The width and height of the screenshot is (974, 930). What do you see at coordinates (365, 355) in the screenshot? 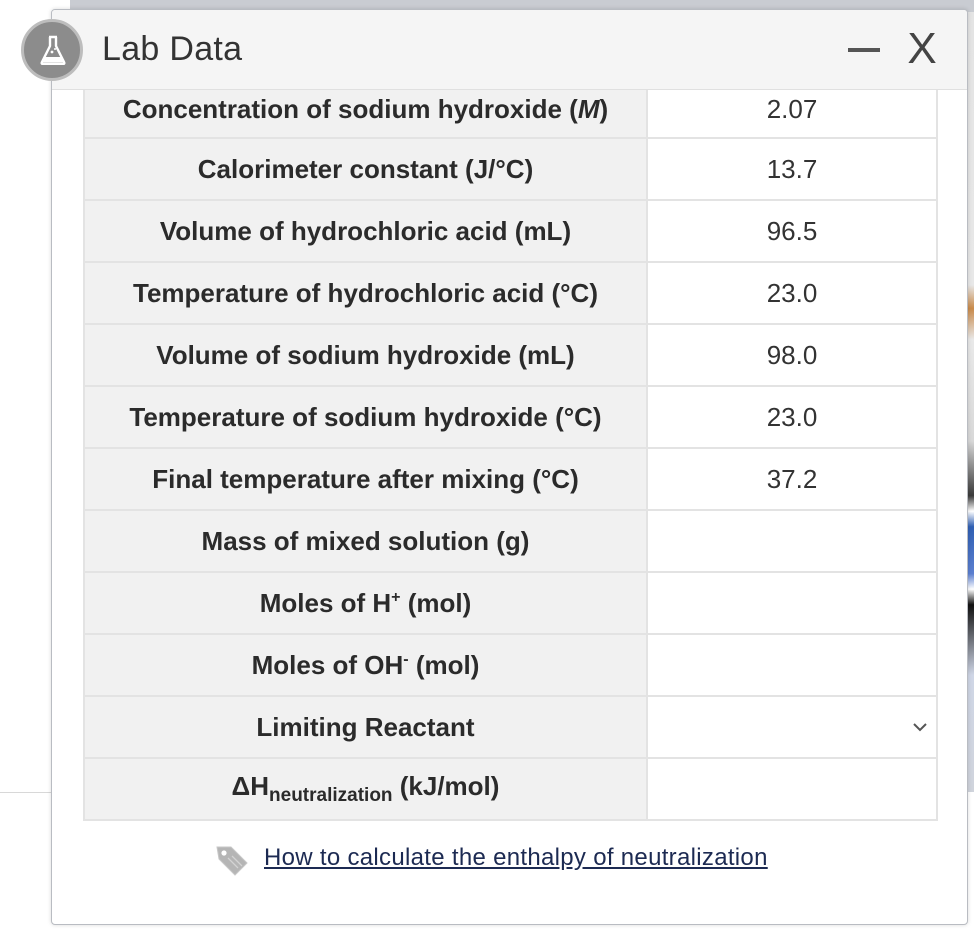
I see `row-label: Volume of sodium hydroxide (mL)` at bounding box center [365, 355].